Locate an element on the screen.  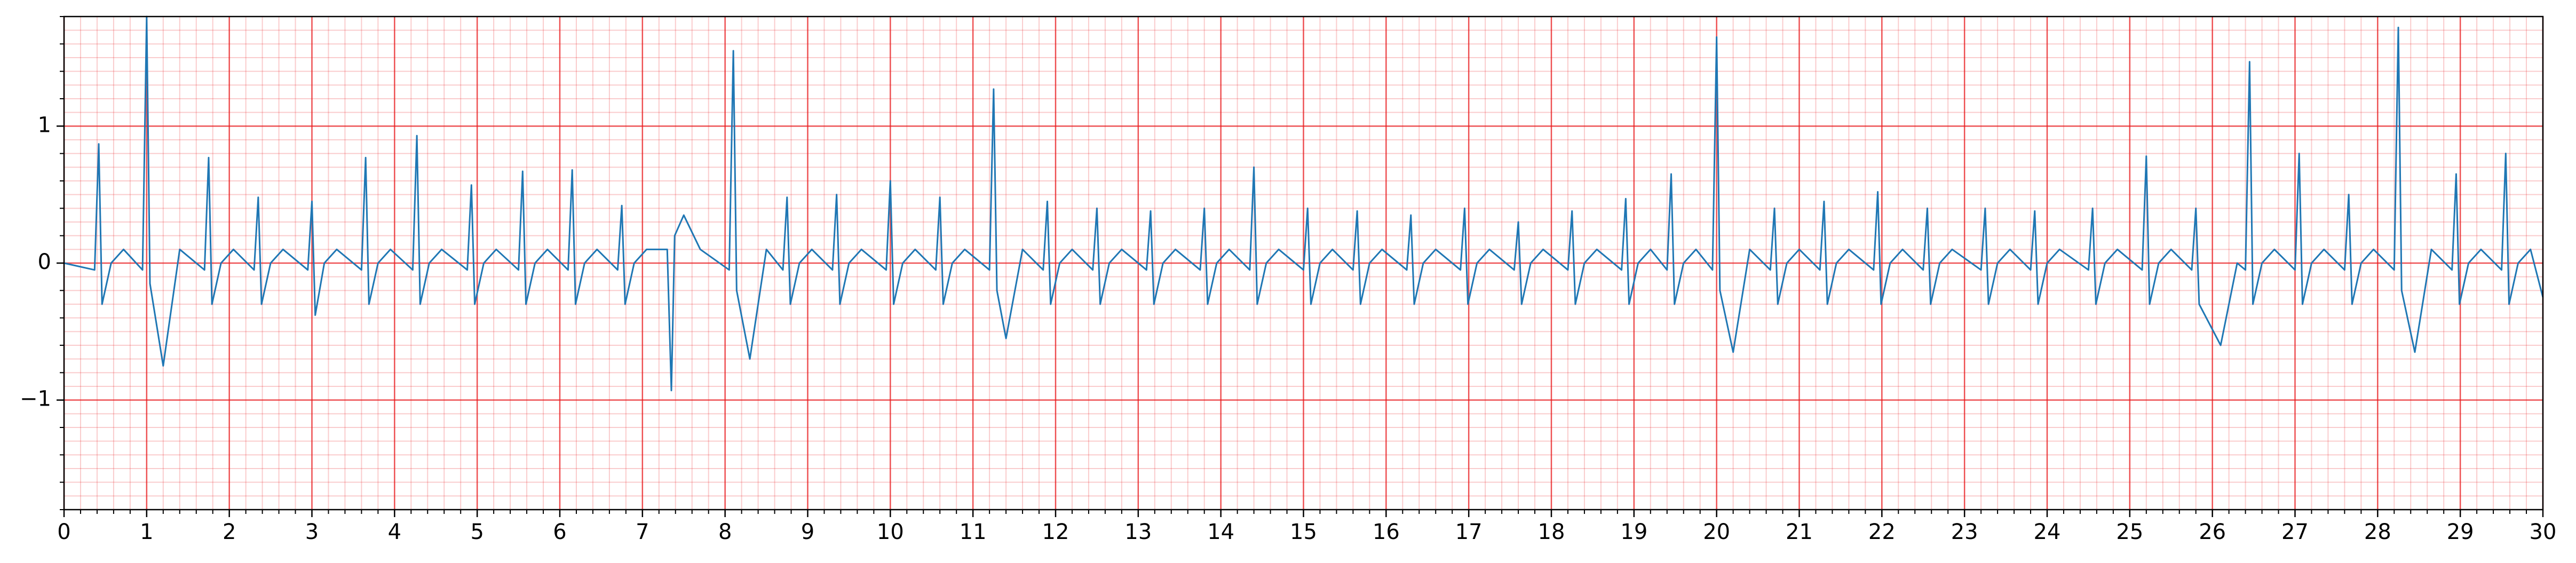
y-tick-label: 1 is located at coordinates (44, 125).